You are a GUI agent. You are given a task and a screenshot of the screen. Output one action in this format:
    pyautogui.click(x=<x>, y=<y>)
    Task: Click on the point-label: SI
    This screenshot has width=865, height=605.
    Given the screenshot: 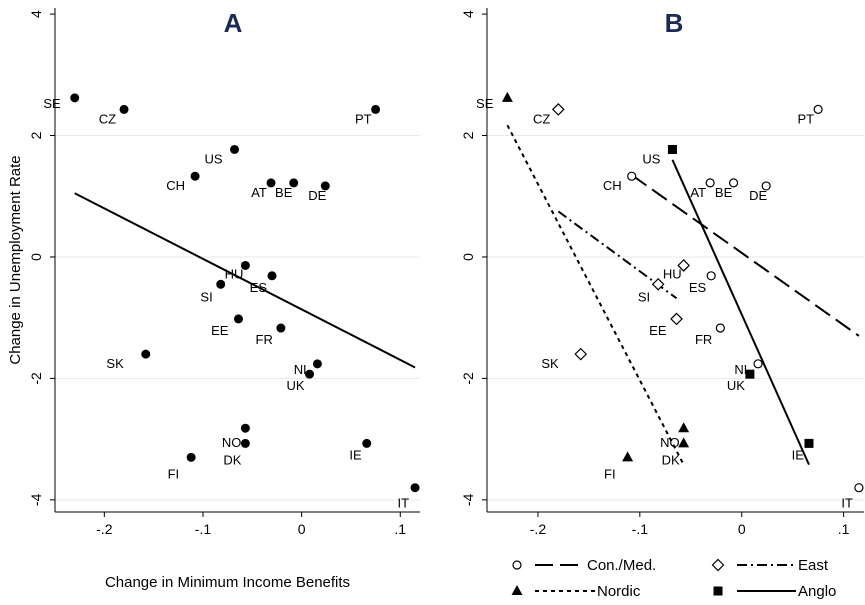 What is the action you would take?
    pyautogui.click(x=644, y=296)
    